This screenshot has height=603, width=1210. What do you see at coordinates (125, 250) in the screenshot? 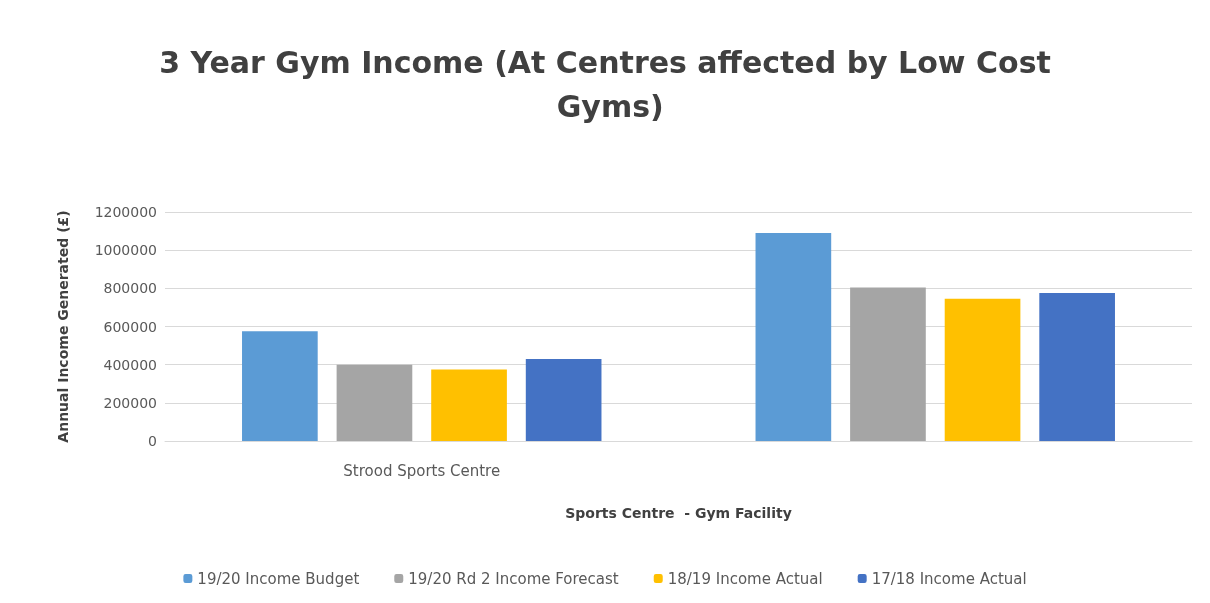
I see `y-tick-label: 1000000` at bounding box center [125, 250].